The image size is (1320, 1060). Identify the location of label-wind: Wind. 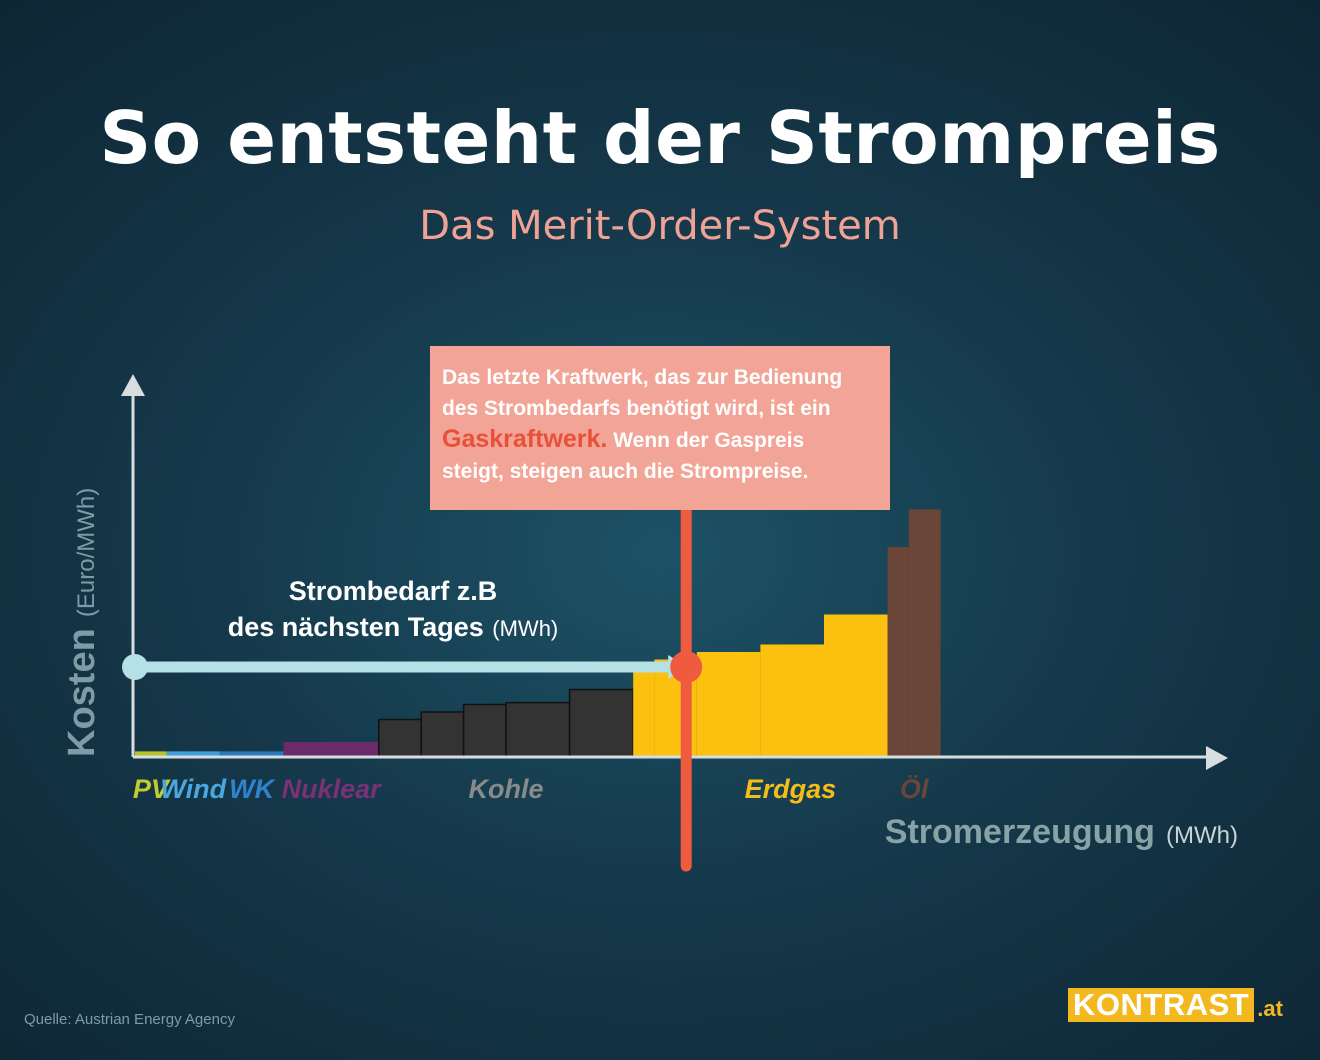
(193, 789).